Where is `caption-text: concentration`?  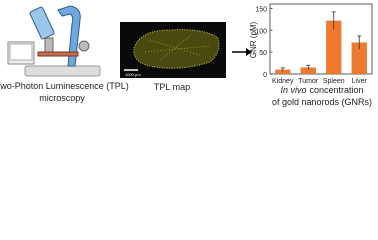 caption-text: concentration is located at coordinates (336, 90).